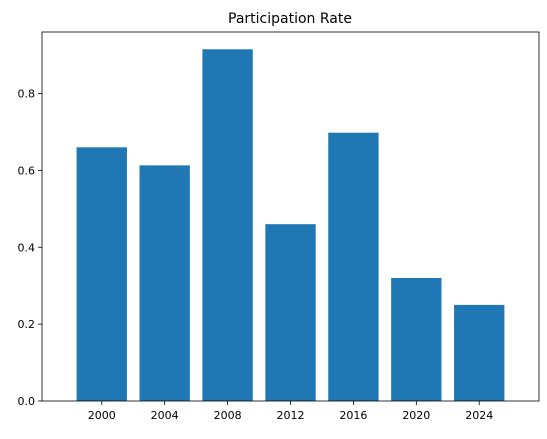 The width and height of the screenshot is (547, 439). Describe the element at coordinates (479, 352) in the screenshot. I see `bar-2024` at that location.